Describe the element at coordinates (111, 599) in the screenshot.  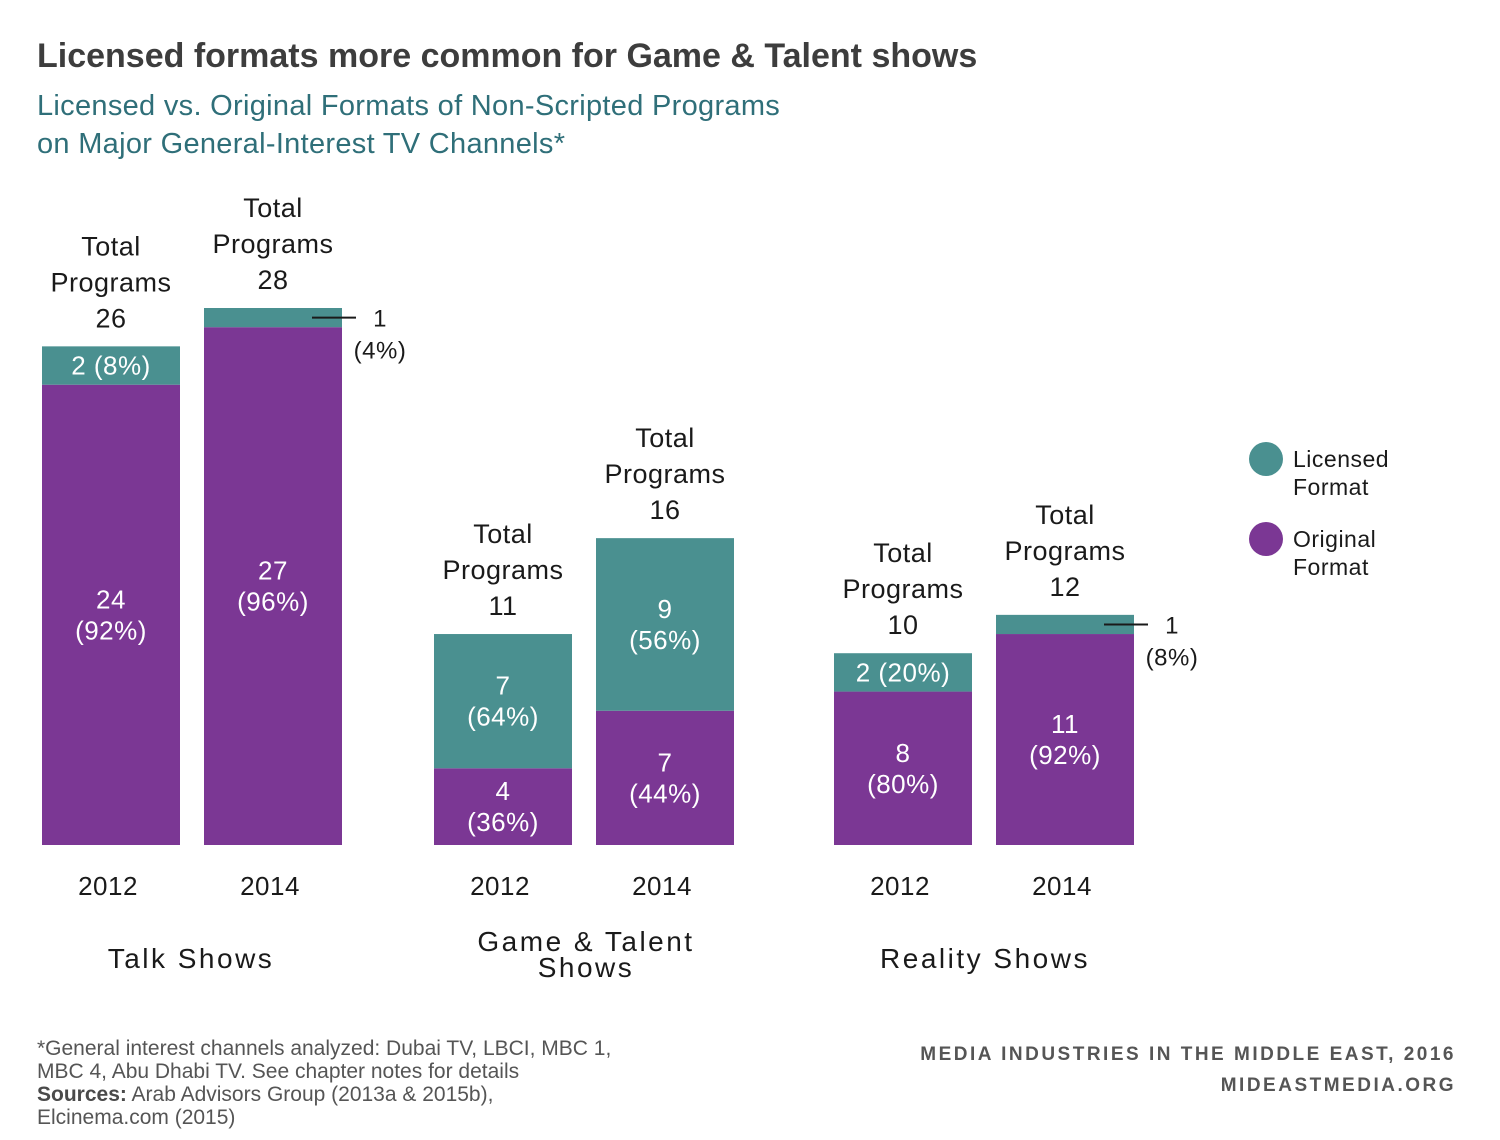
I see `original-value-label-1: 24` at that location.